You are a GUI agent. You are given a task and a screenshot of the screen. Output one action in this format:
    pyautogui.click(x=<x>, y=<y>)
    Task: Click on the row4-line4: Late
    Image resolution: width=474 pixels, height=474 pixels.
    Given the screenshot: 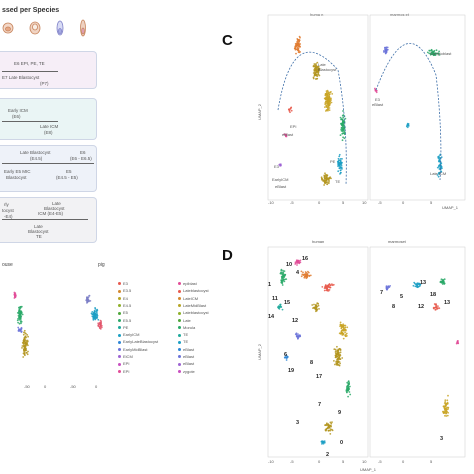 What is the action you would take?
    pyautogui.click(x=56, y=203)
    